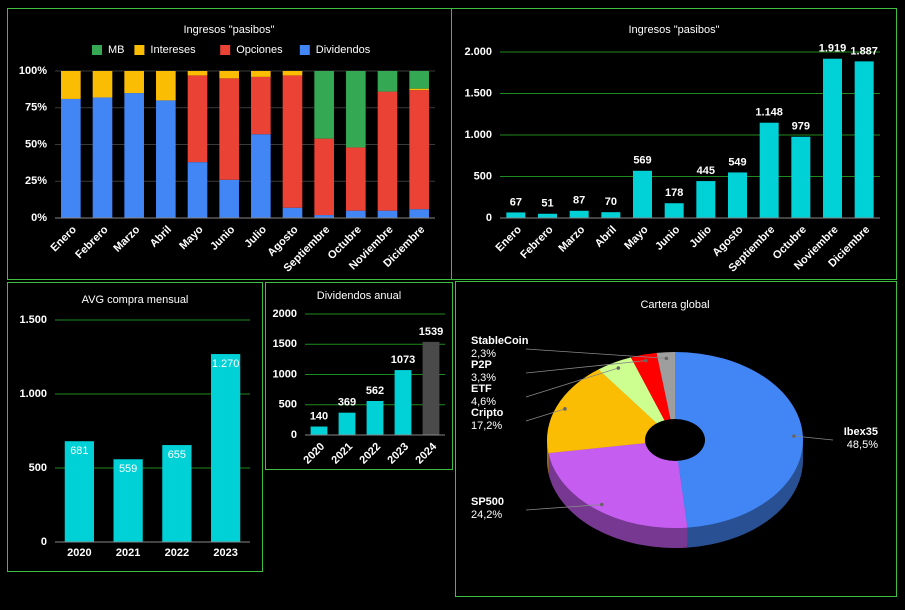 Image resolution: width=905 pixels, height=610 pixels. I want to click on y-tick-label: 2000, so click(285, 314).